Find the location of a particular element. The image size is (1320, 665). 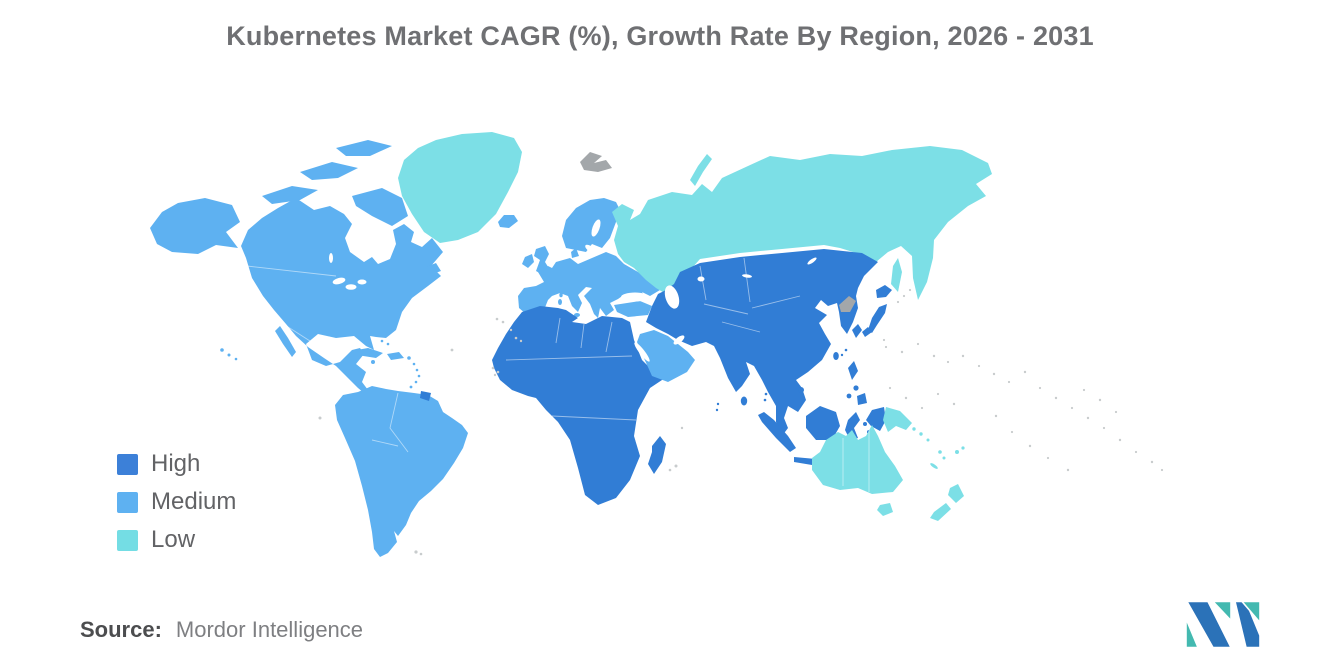

legend-item-medium: Medium is located at coordinates (177, 501).